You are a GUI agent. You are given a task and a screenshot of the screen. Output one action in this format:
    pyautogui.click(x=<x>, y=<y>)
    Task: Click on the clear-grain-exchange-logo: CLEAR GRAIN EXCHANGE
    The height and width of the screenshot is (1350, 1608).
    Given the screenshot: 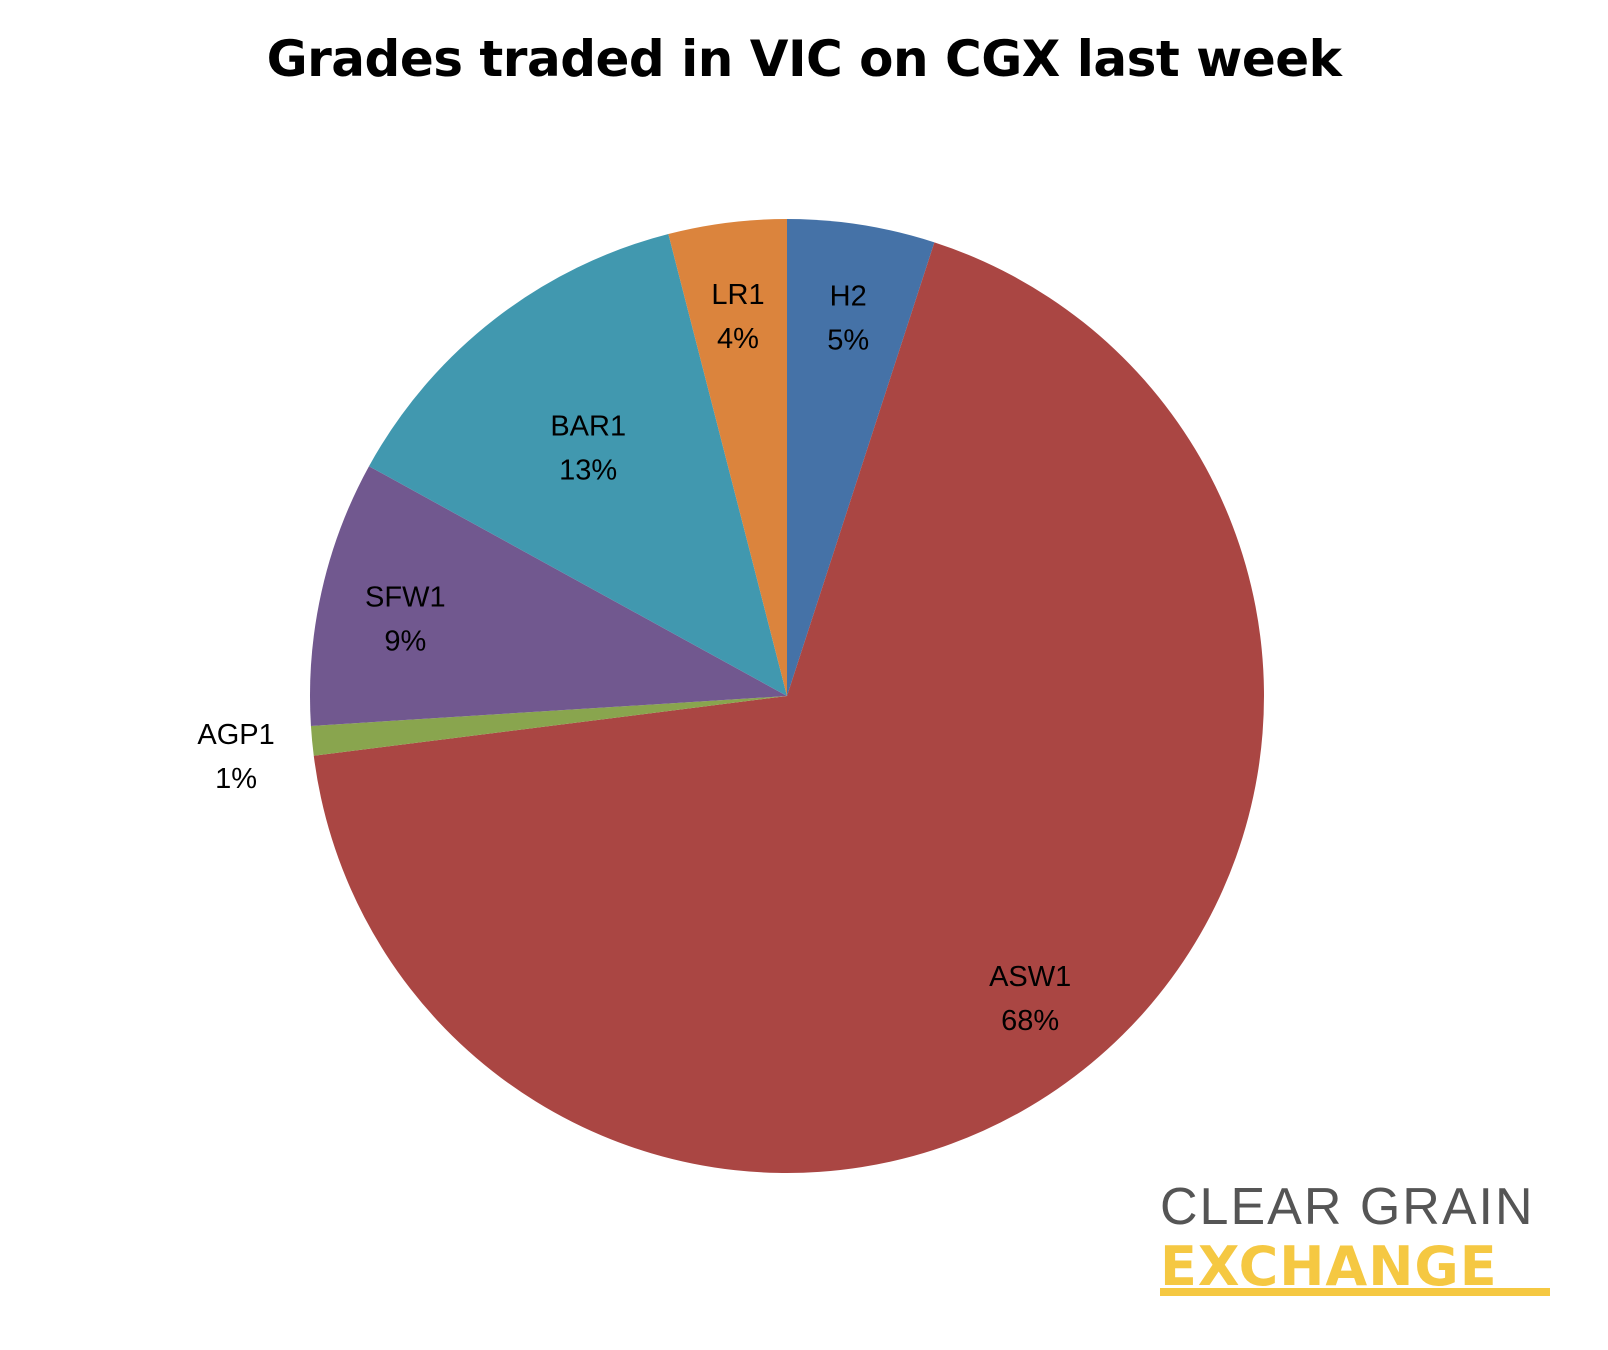 What is the action you would take?
    pyautogui.click(x=1355, y=1238)
    